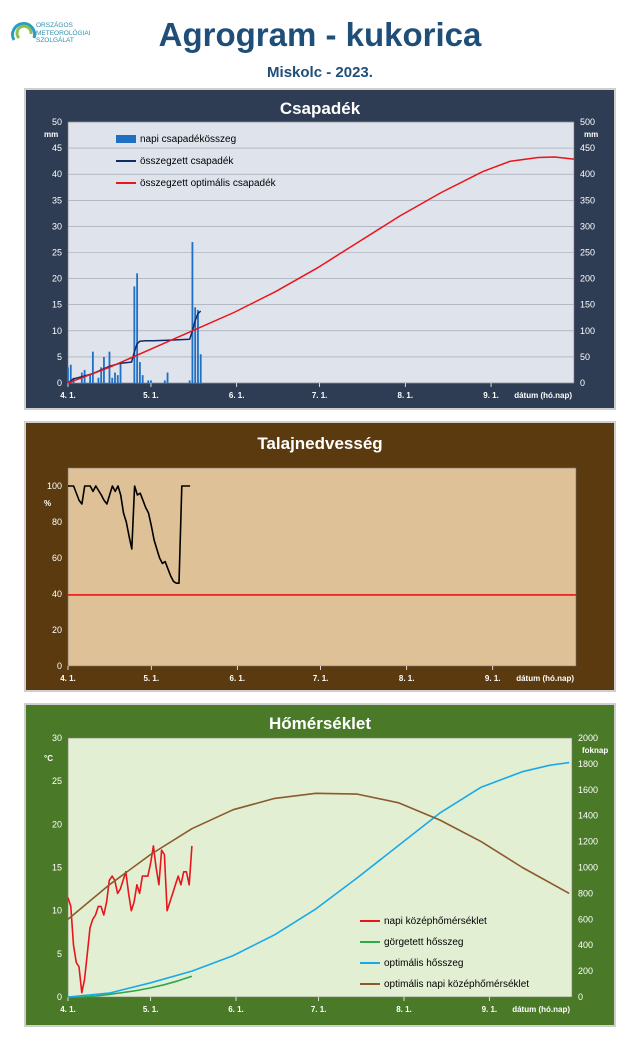 The width and height of the screenshot is (640, 1048). What do you see at coordinates (588, 764) in the screenshot?
I see `y-tick-label-right: 1800` at bounding box center [588, 764].